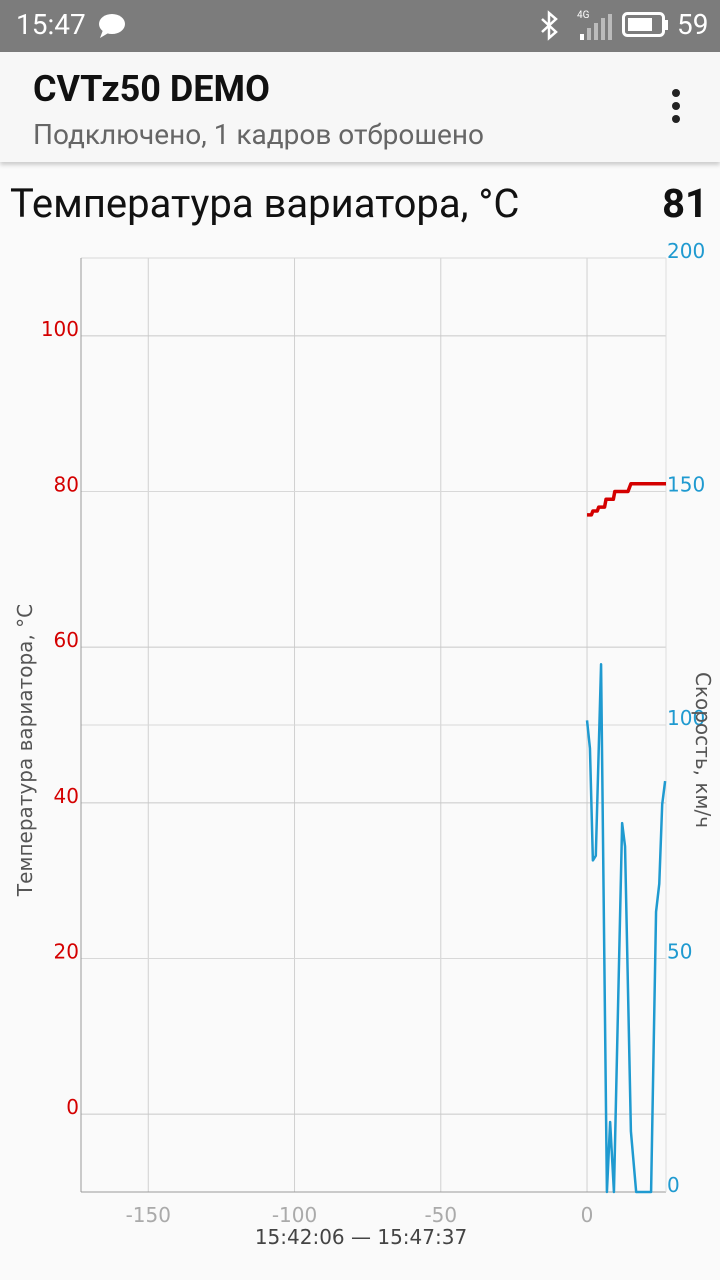  What do you see at coordinates (686, 251) in the screenshot?
I see `y2-tick-label: 200` at bounding box center [686, 251].